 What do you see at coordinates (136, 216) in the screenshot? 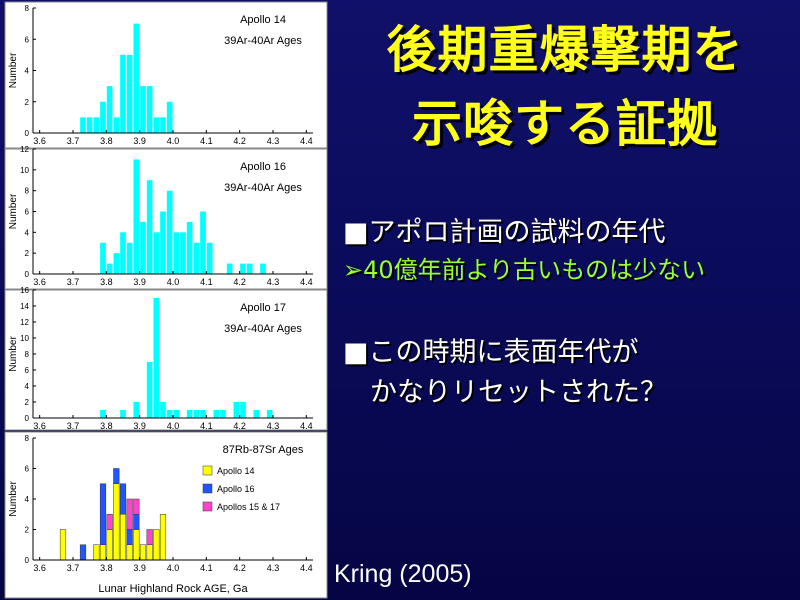
I see `bar-2-0-3.890` at bounding box center [136, 216].